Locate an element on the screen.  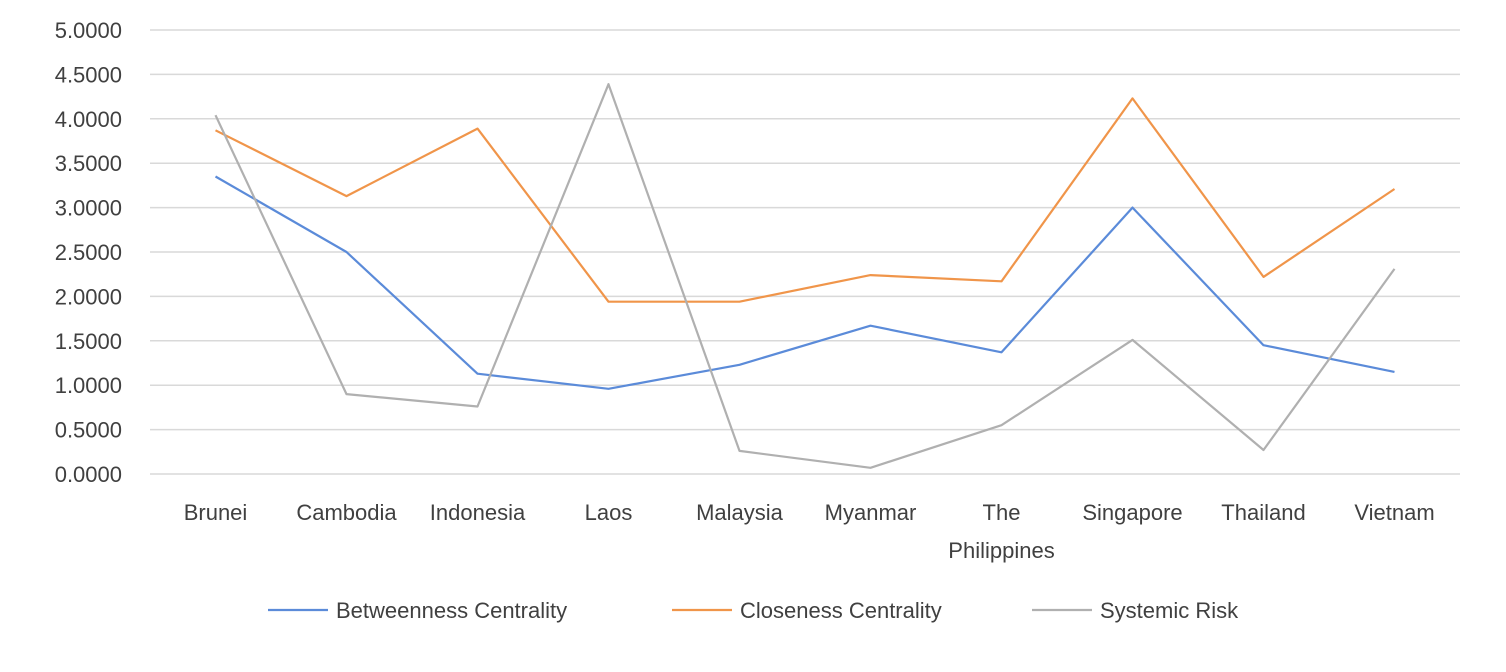
x-tick-label: Indonesia is located at coordinates (478, 512).